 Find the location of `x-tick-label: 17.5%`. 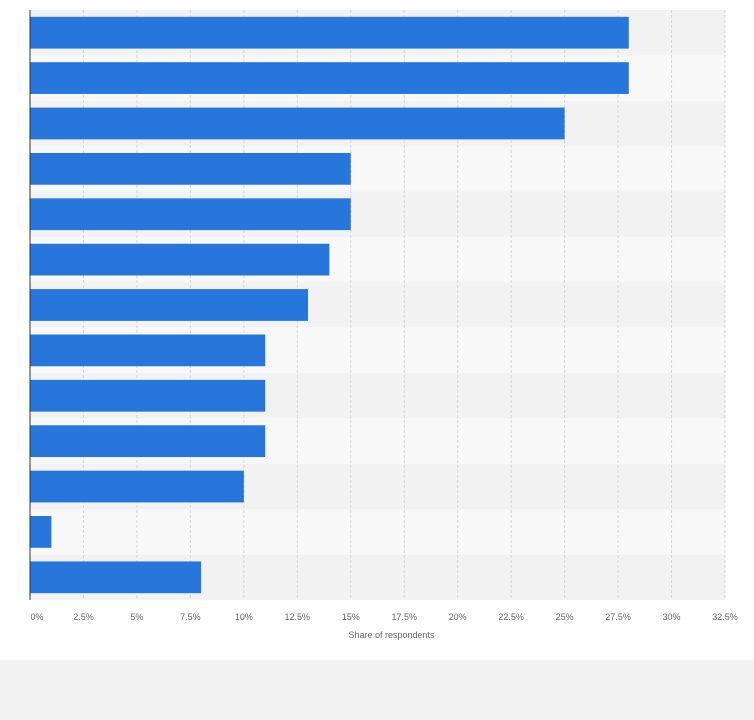

x-tick-label: 17.5% is located at coordinates (404, 617).